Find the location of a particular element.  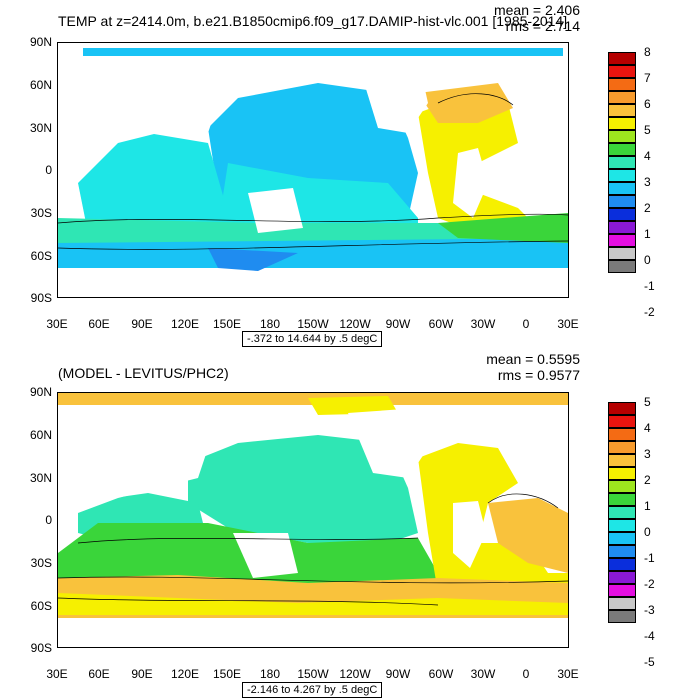

bottom-lon-label: 0 is located at coordinates (526, 674).